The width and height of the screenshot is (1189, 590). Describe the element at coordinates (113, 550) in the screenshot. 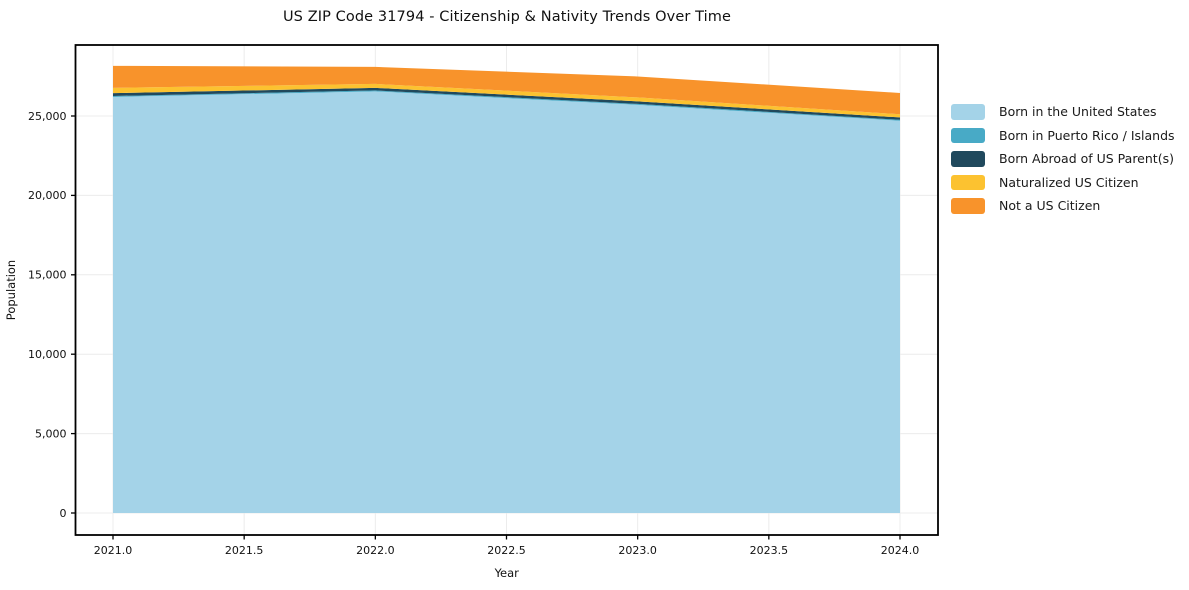

I see `x-tick-label: 2021.0` at that location.